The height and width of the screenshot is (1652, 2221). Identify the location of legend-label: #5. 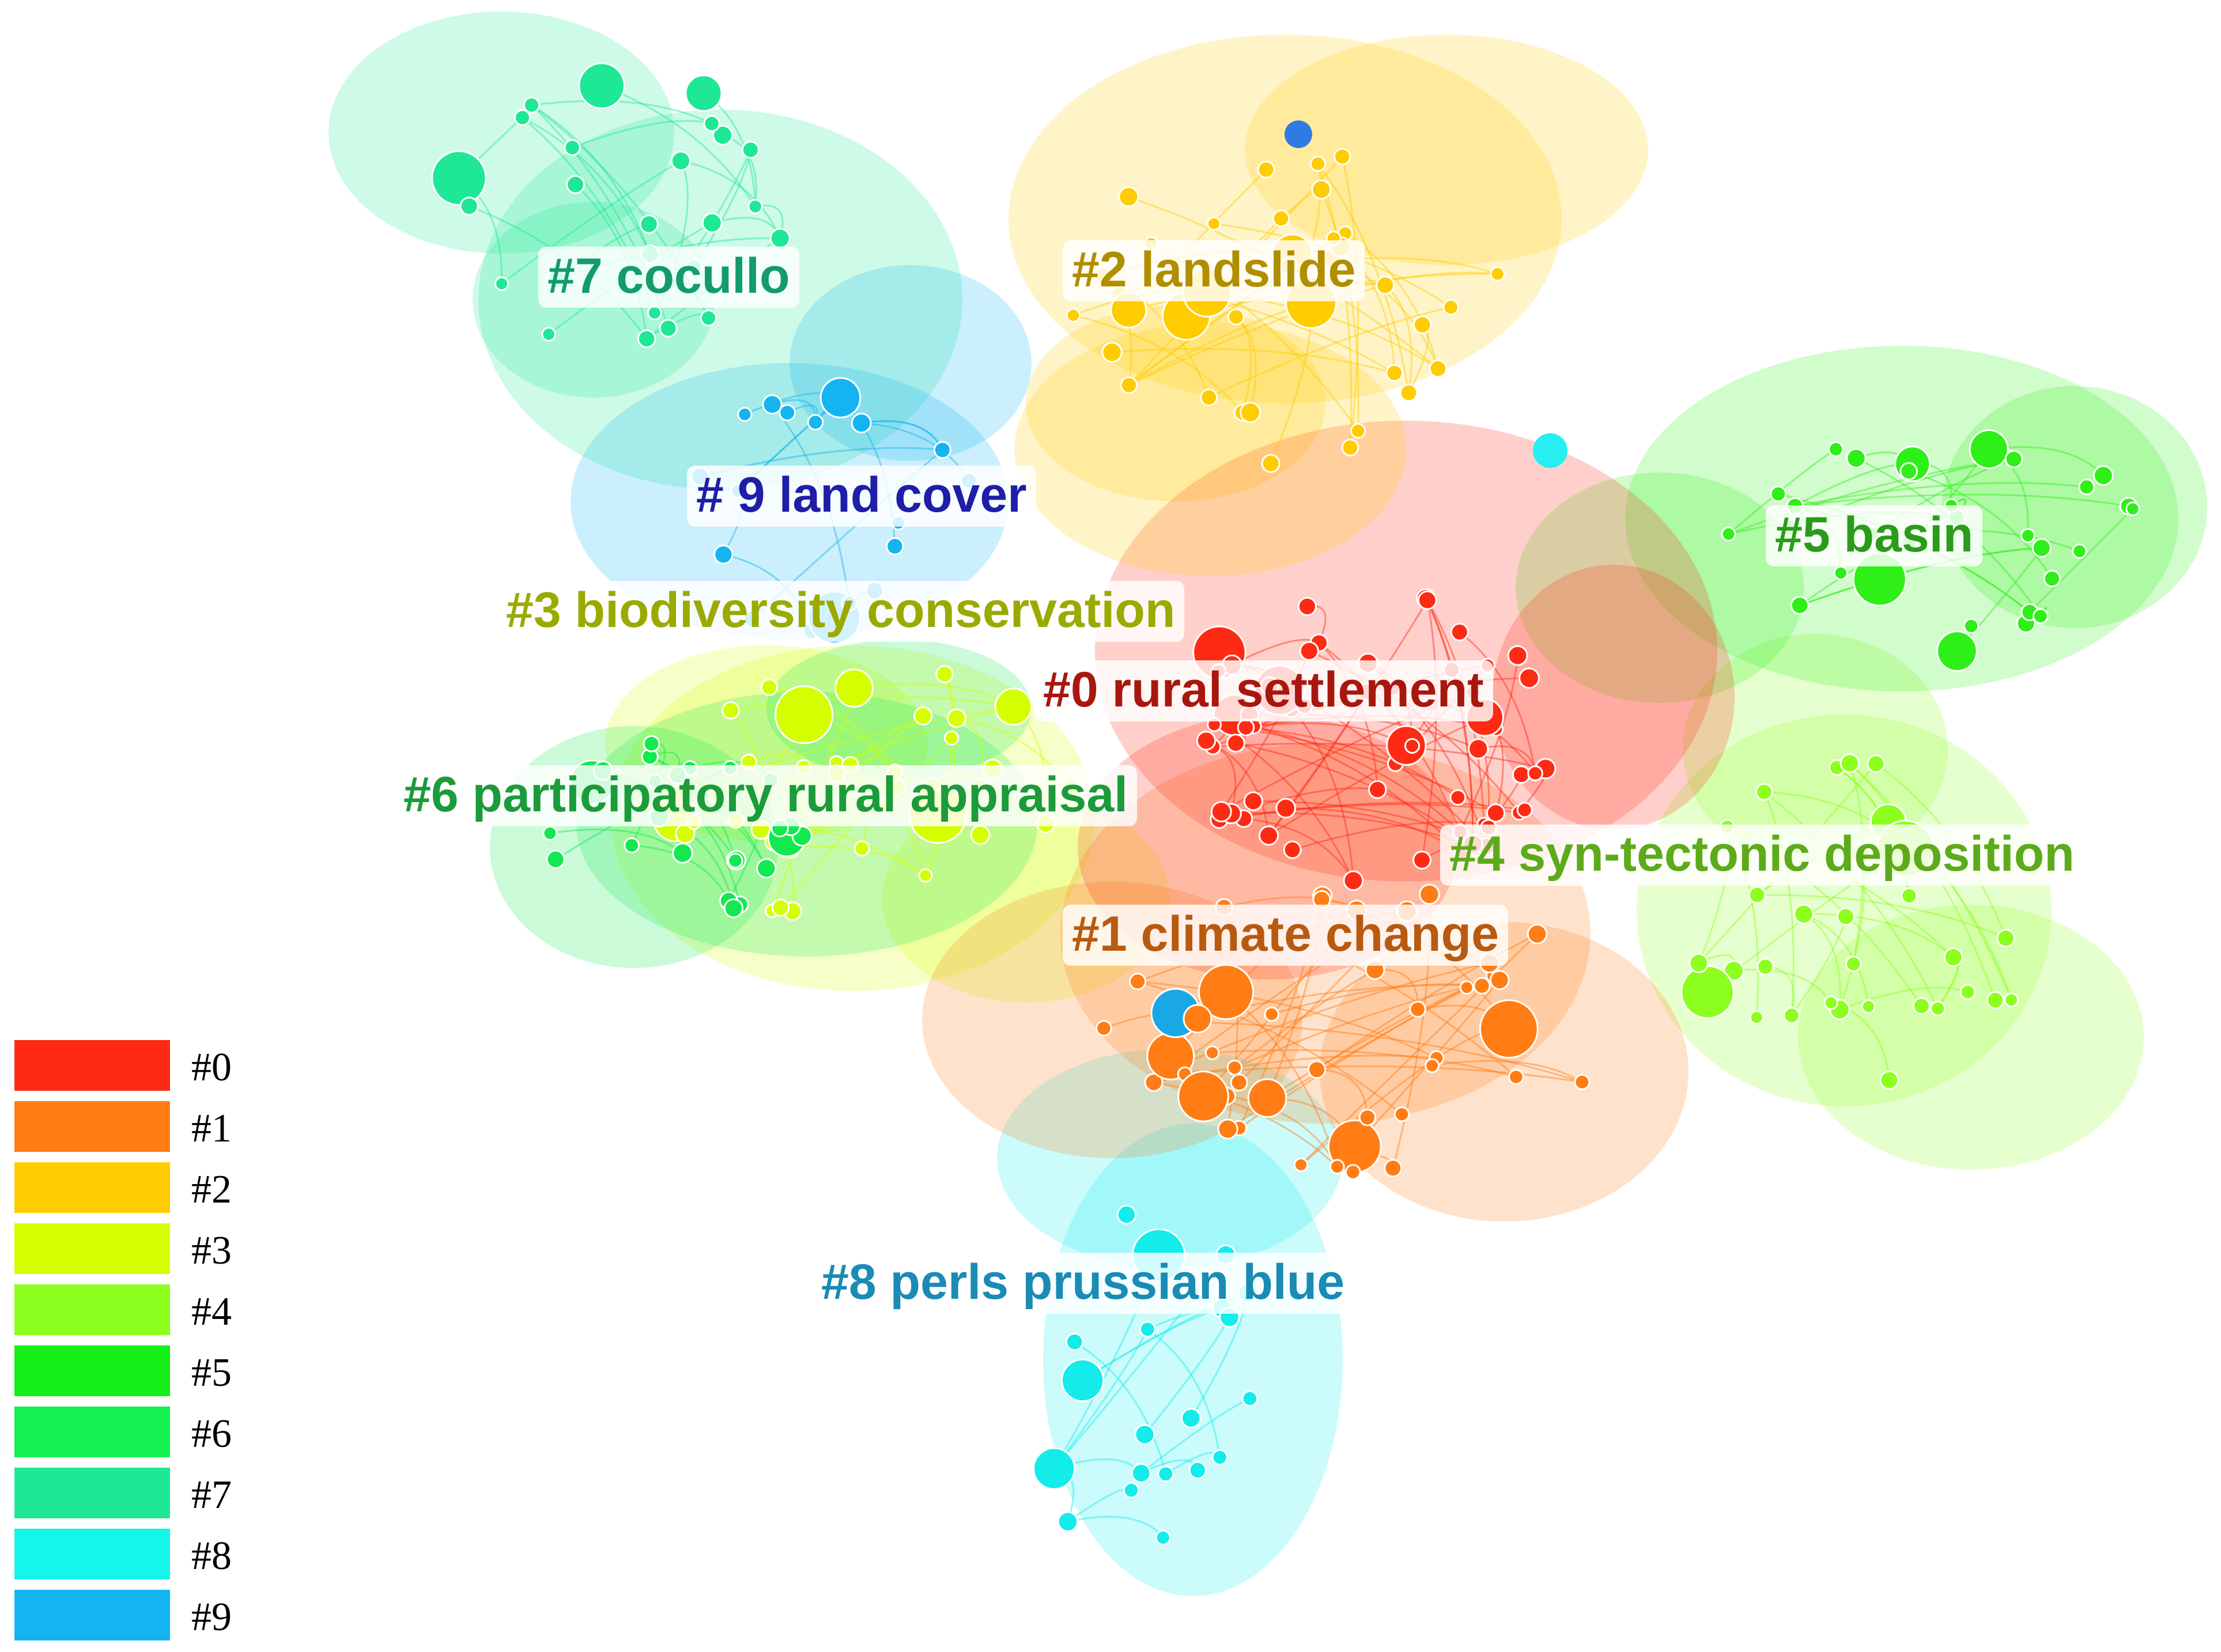
(211, 1373).